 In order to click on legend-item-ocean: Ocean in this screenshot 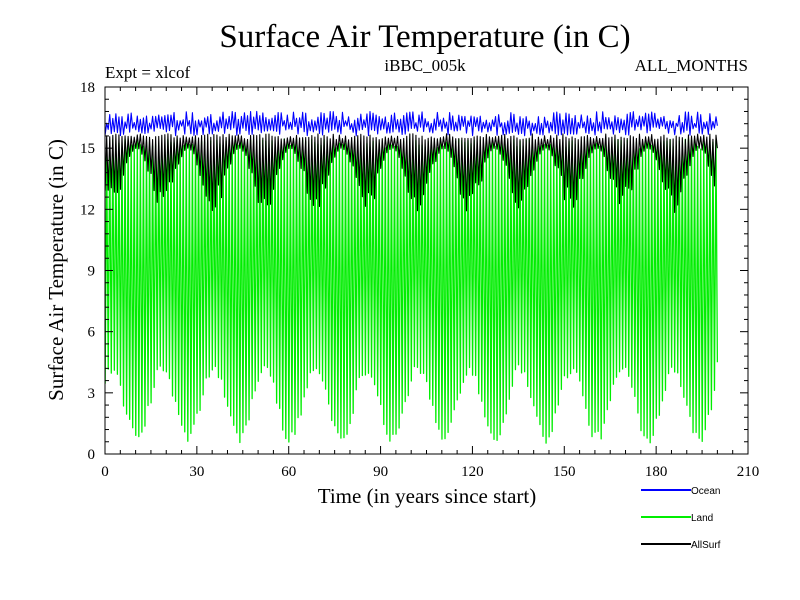, I will do `click(680, 491)`.